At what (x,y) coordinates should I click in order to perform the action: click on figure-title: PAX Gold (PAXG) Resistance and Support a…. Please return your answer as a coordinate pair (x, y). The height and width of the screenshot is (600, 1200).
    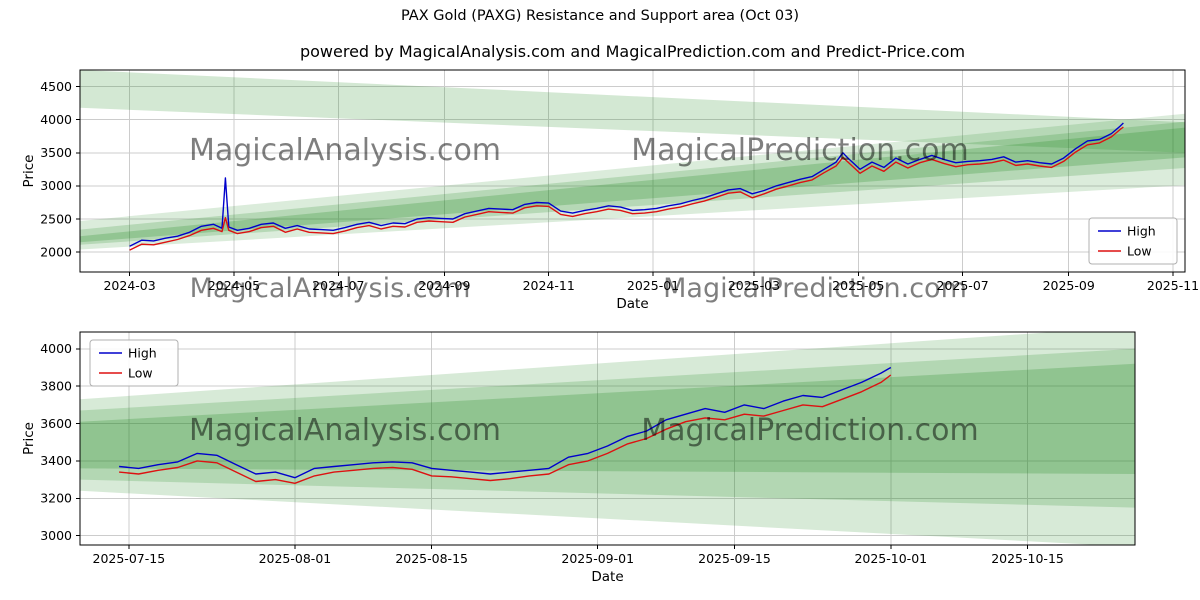
    Looking at the image, I should click on (599, 16).